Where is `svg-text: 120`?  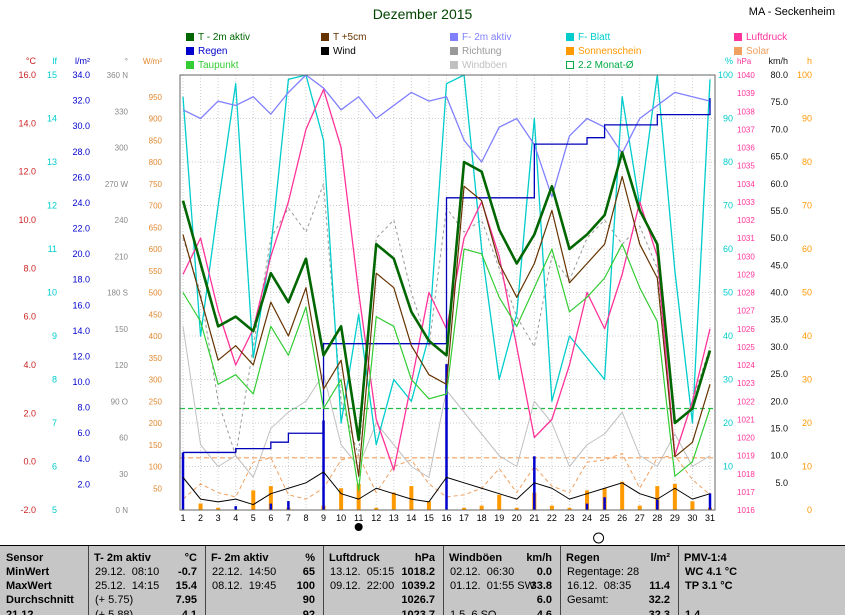 svg-text: 120 is located at coordinates (122, 365).